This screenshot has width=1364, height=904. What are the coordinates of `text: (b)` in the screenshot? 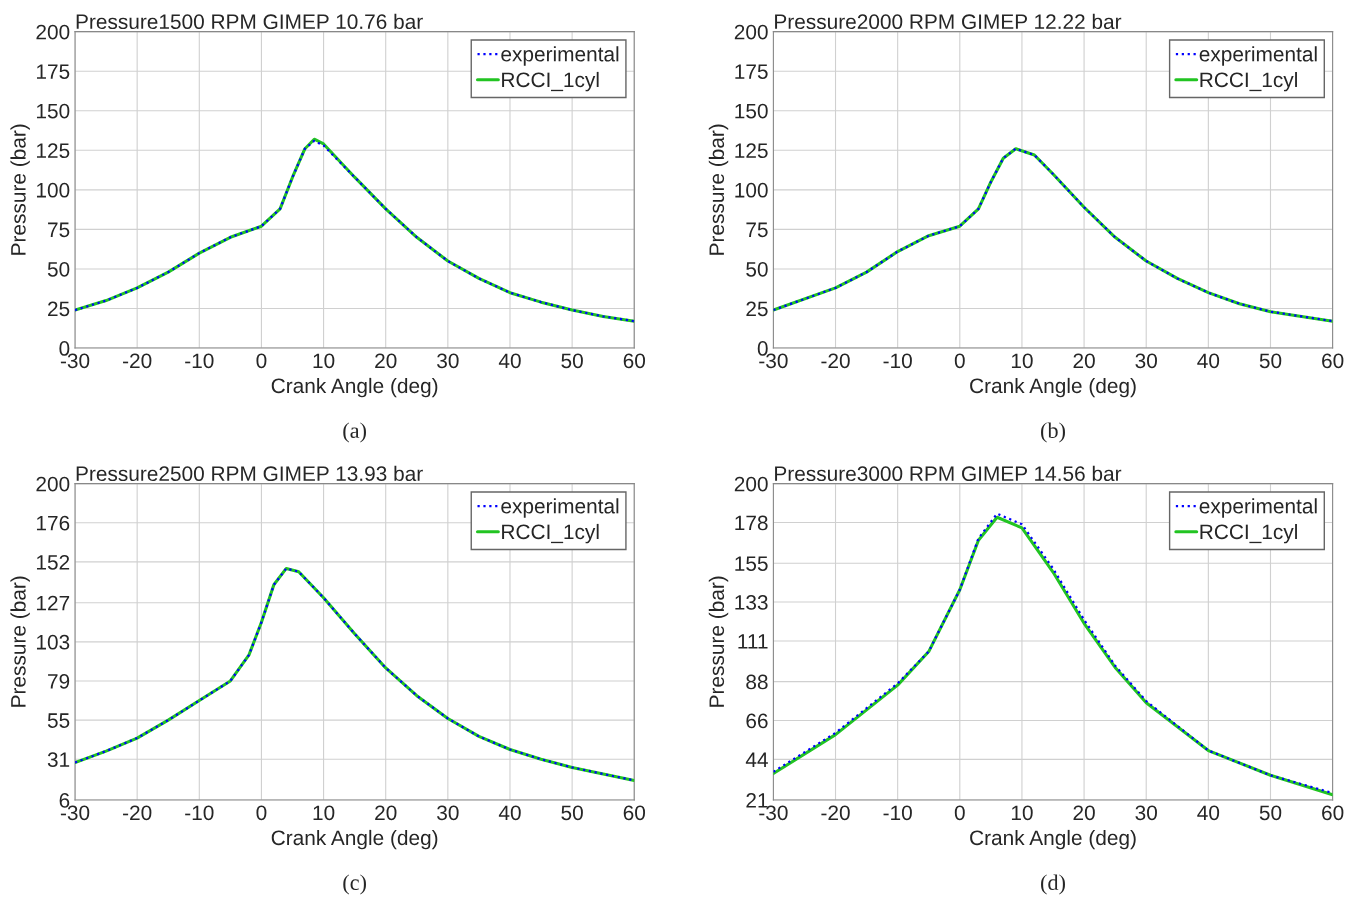 It's located at (1053, 432).